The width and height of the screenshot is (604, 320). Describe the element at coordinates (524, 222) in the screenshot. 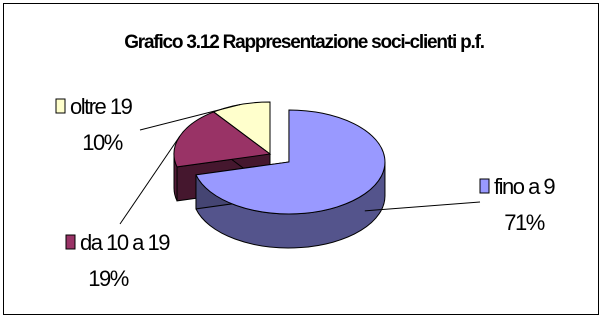

I see `label-fino-a-9-value: 71%` at that location.